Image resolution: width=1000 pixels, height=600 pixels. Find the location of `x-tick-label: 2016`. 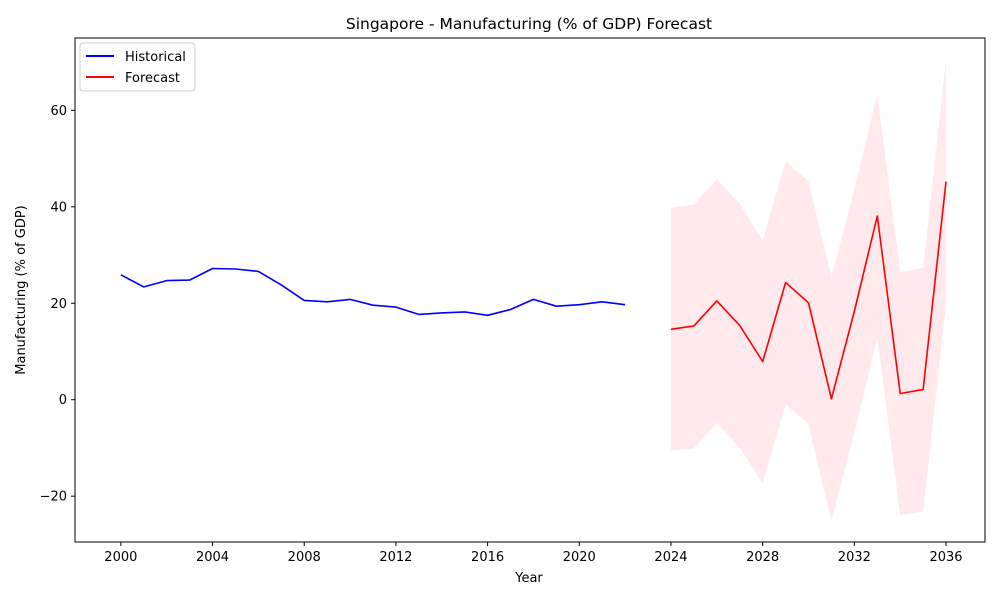

x-tick-label: 2016 is located at coordinates (487, 557).